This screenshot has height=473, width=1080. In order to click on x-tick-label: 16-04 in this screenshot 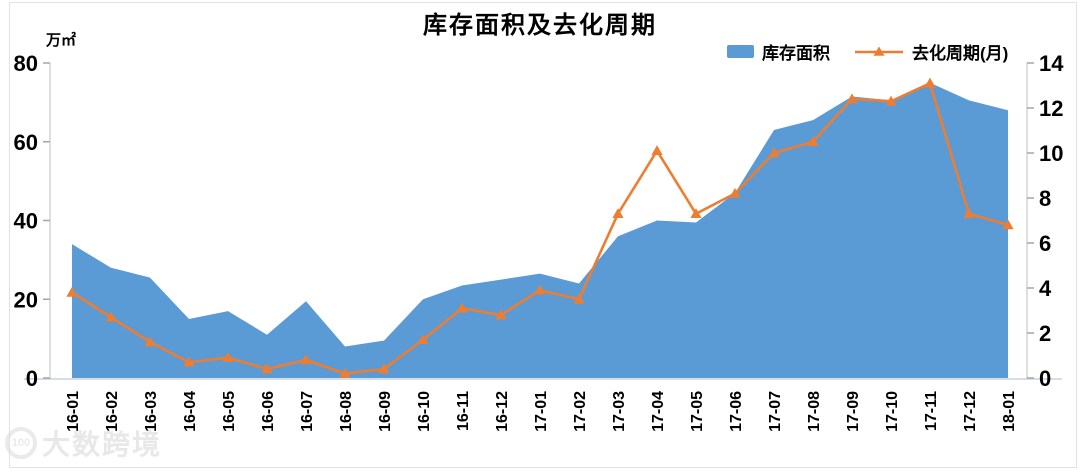, I will do `click(190, 411)`.